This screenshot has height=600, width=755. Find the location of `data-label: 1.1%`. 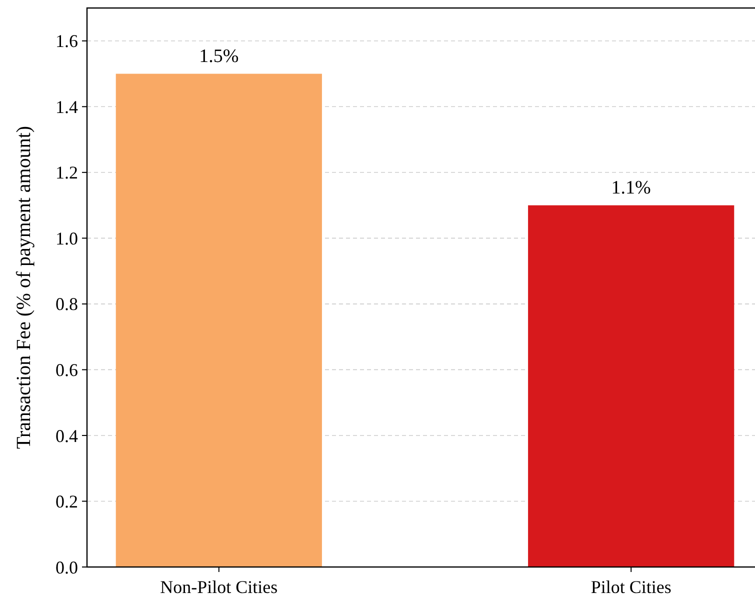

data-label: 1.1% is located at coordinates (631, 187).